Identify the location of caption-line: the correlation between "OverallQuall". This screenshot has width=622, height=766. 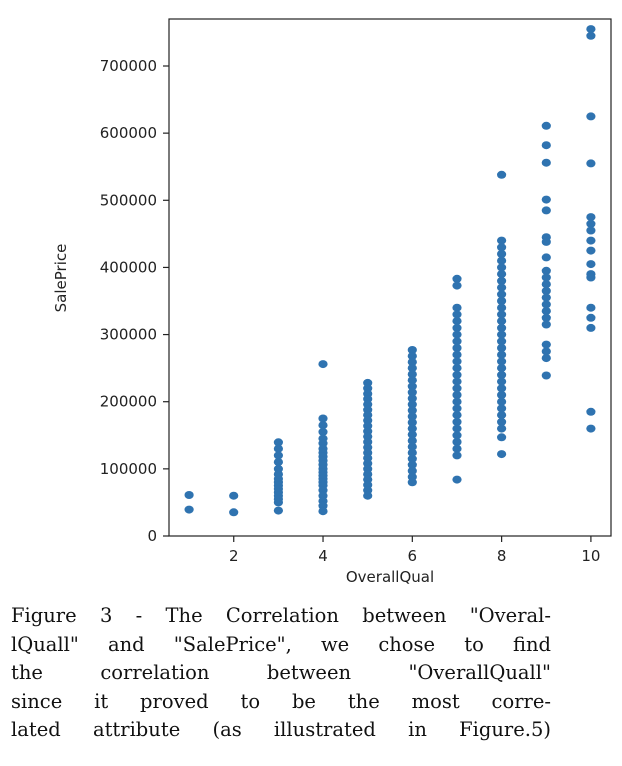
(281, 672).